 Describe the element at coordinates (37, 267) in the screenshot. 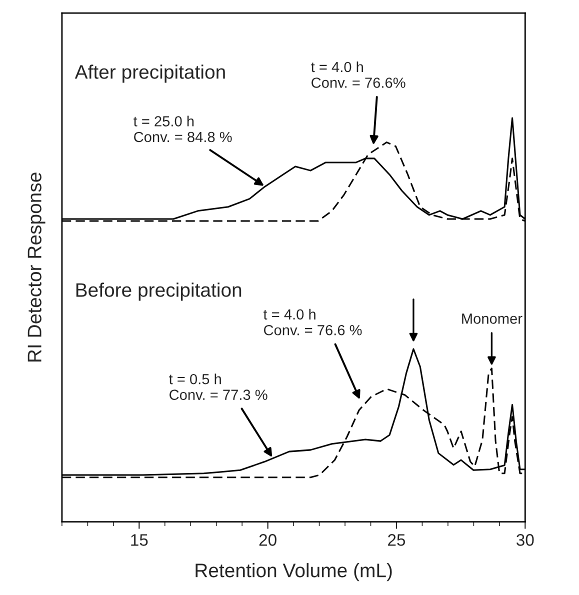

I see `y-axis-title: RI Detector Response` at that location.